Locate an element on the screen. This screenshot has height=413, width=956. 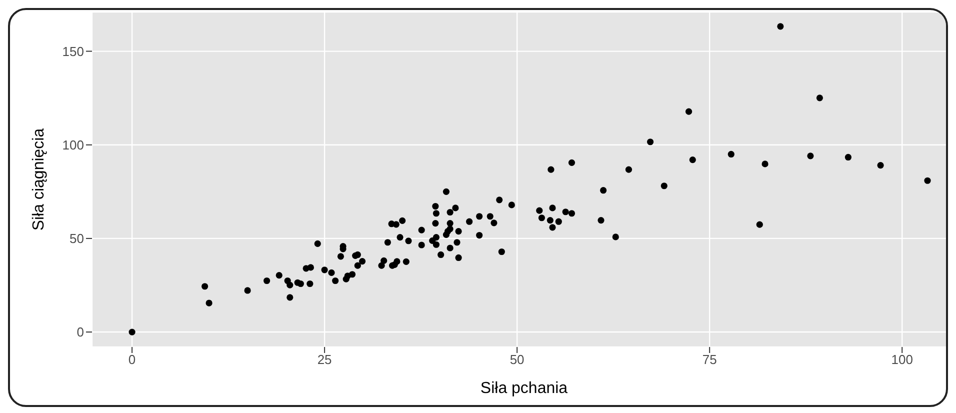
y-tick-label: 0 is located at coordinates (80, 332).